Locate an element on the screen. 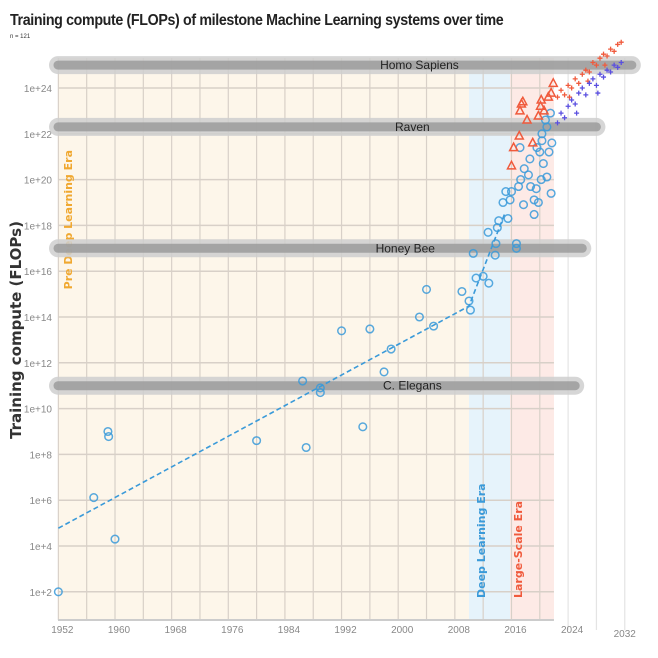 The width and height of the screenshot is (658, 658). y-tick-label: 1e+18 is located at coordinates (38, 226).